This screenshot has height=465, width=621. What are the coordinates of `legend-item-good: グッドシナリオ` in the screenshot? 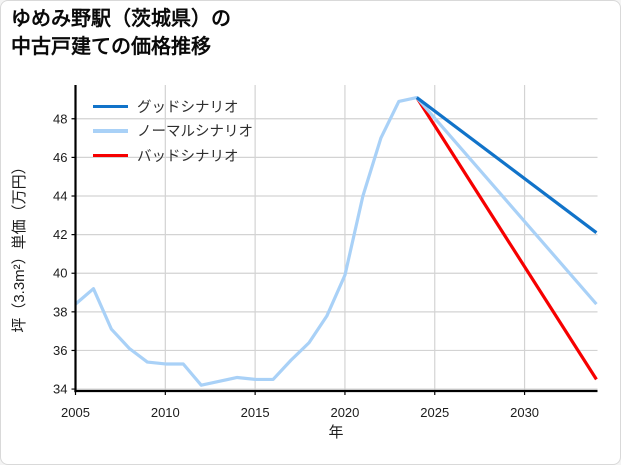 It's located at (173, 106).